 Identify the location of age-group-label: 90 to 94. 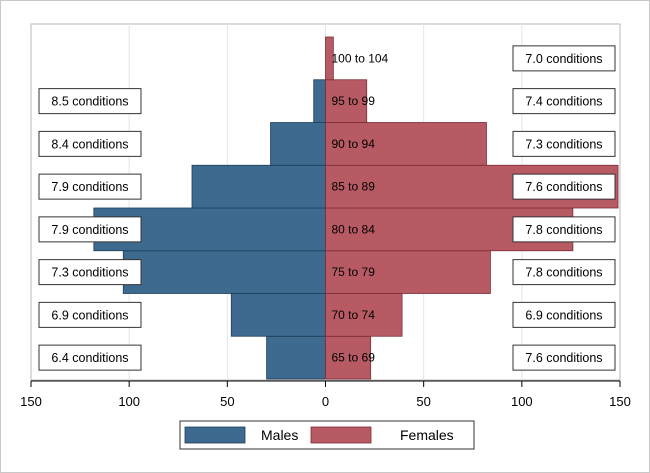
(354, 144).